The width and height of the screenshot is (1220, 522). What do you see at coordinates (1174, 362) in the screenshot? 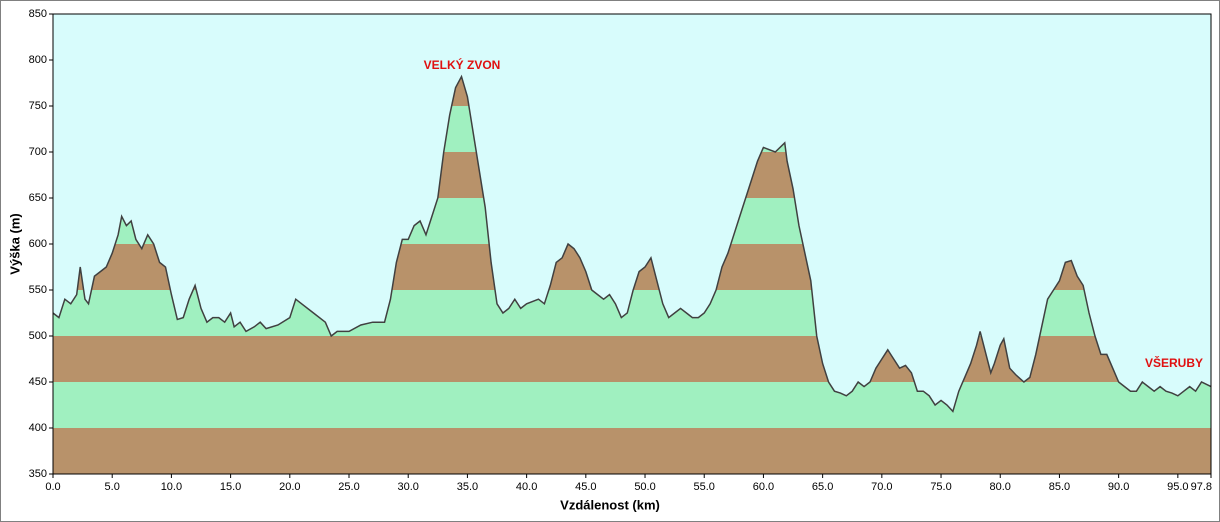
I see `peak-annotation: VŠERUBY` at bounding box center [1174, 362].